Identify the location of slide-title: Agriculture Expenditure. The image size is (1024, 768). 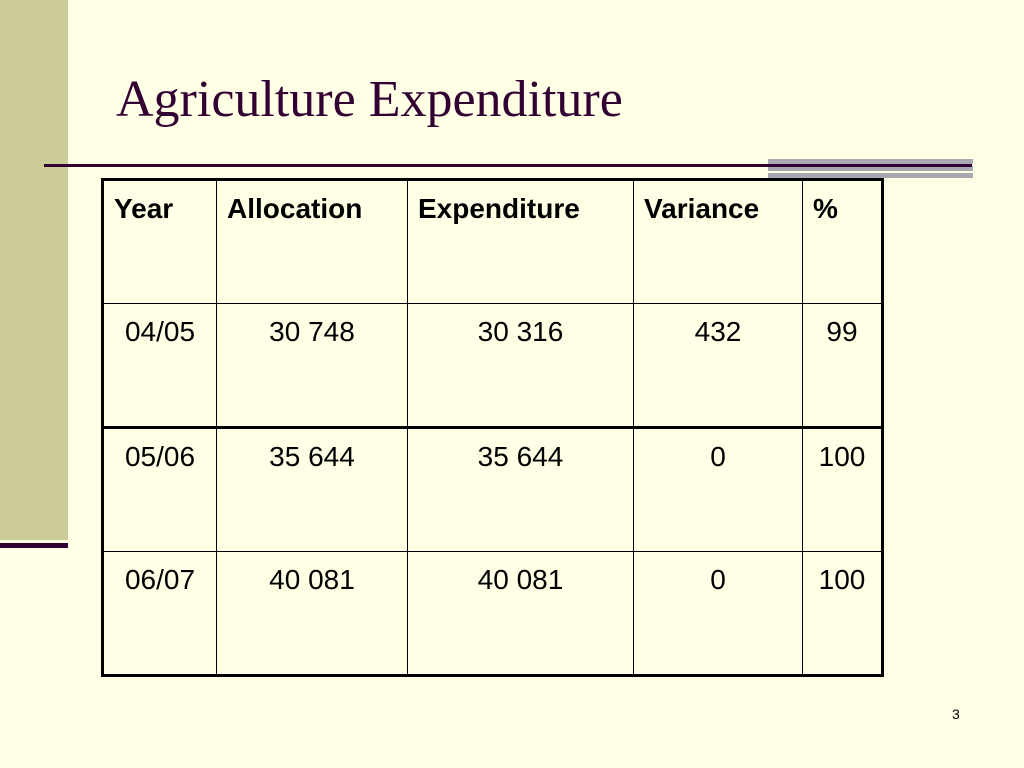
(369, 99).